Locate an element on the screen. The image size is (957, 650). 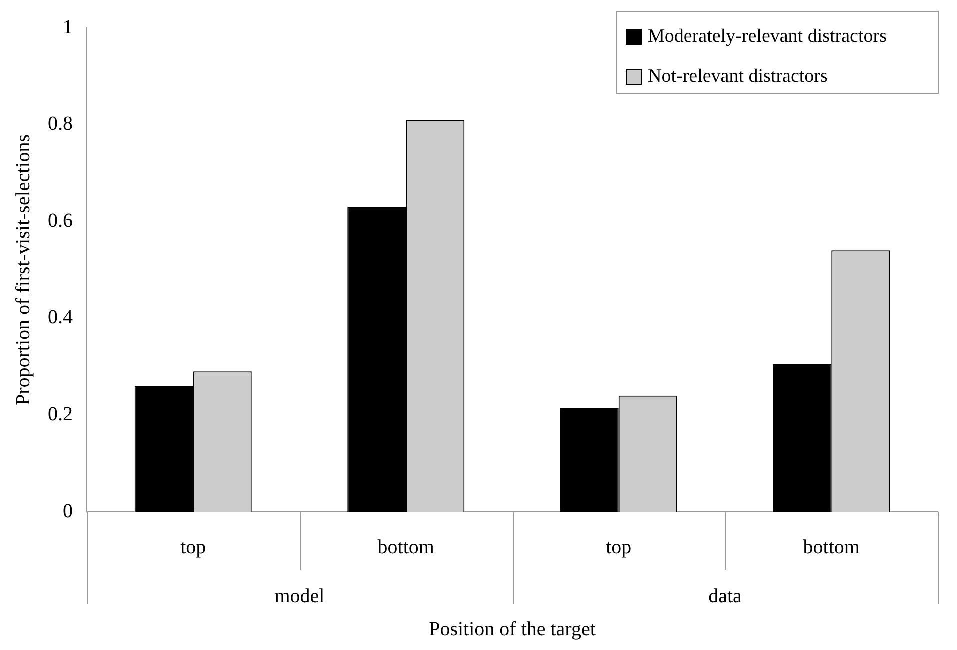
y-tick-label: 0 is located at coordinates (68, 511).